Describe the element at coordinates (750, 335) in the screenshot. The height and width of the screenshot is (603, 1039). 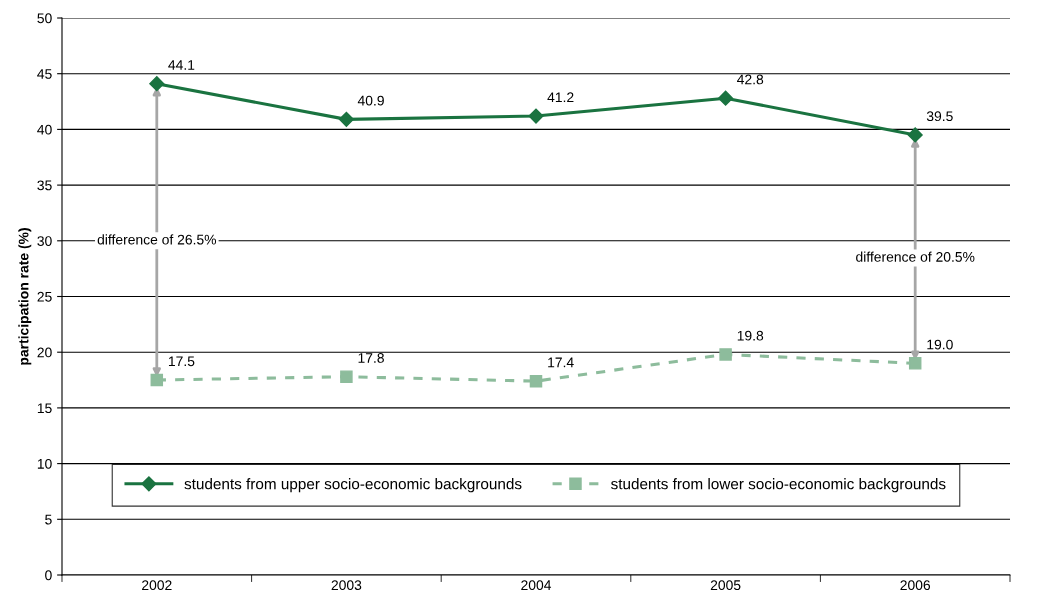
I see `data-label: 19.8` at that location.